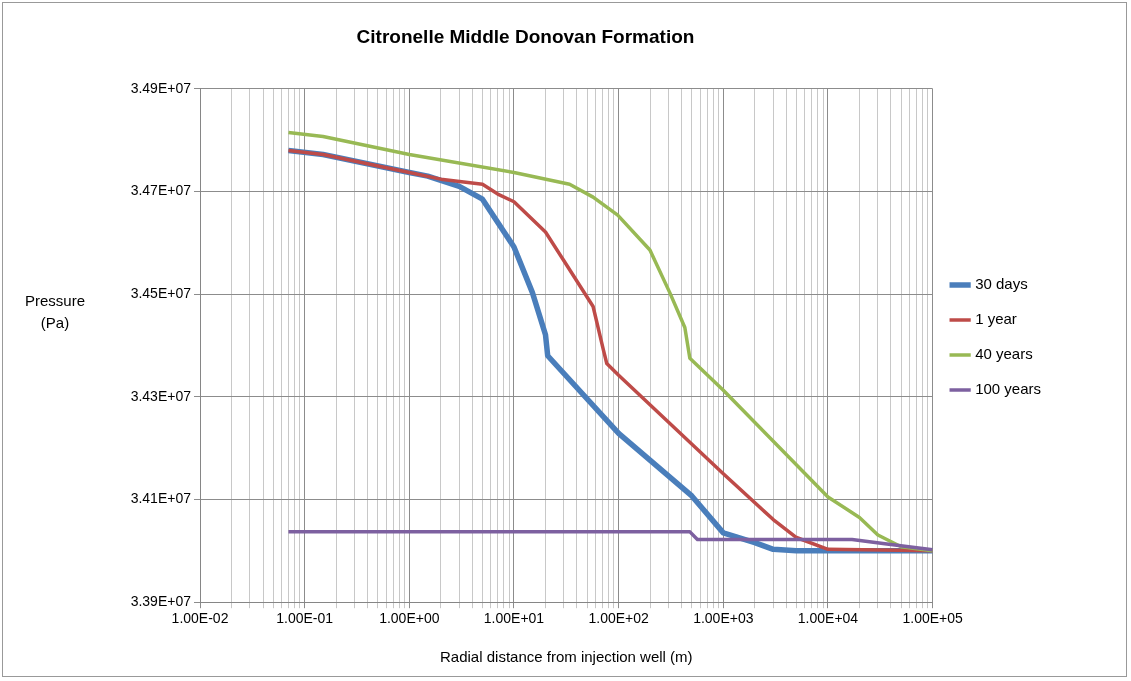 The image size is (1131, 681). Describe the element at coordinates (305, 618) in the screenshot. I see `x-tick-label: 1.00E-01` at that location.